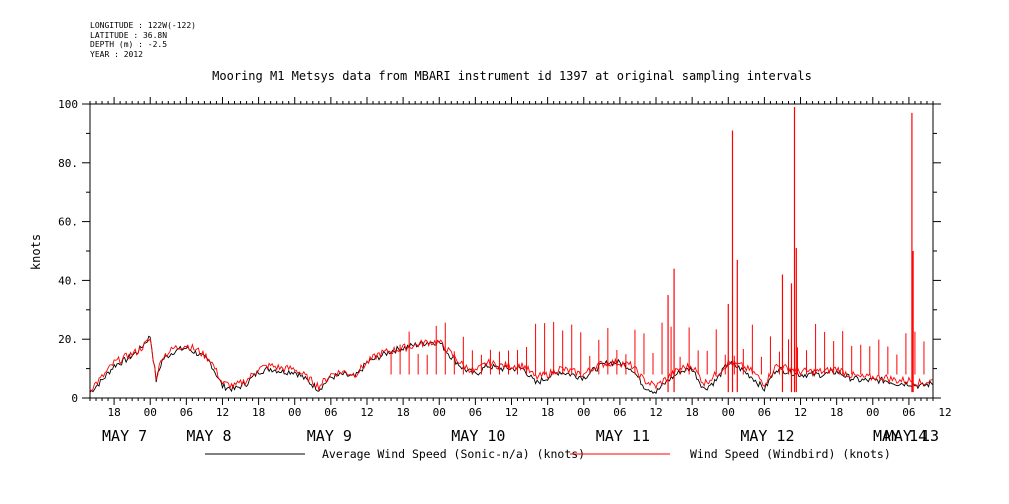 This screenshot has width=1009, height=504. I want to click on y-tick-label: 40., so click(68, 280).